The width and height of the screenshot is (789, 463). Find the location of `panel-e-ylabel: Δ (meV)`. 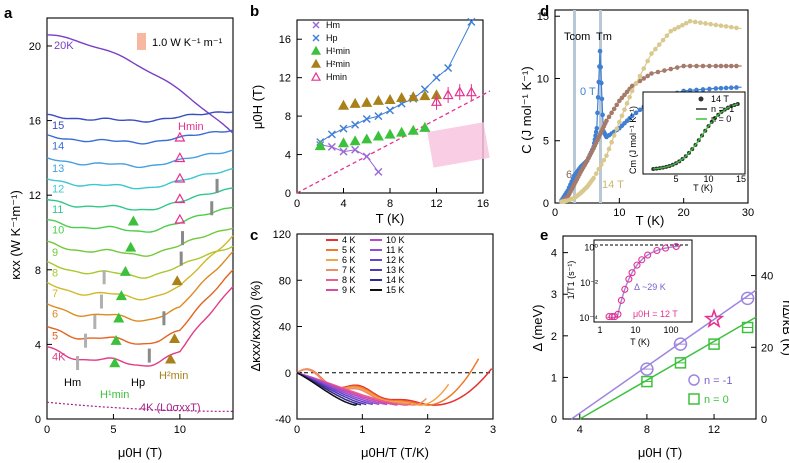

panel-e-ylabel: Δ (meV) is located at coordinates (537, 328).